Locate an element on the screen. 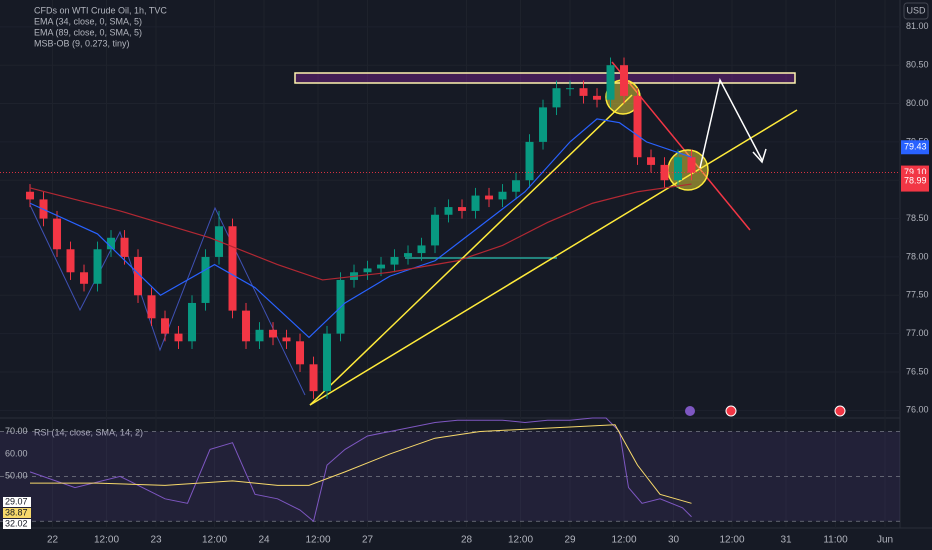 The width and height of the screenshot is (932, 550). currency-box is located at coordinates (916, 11).